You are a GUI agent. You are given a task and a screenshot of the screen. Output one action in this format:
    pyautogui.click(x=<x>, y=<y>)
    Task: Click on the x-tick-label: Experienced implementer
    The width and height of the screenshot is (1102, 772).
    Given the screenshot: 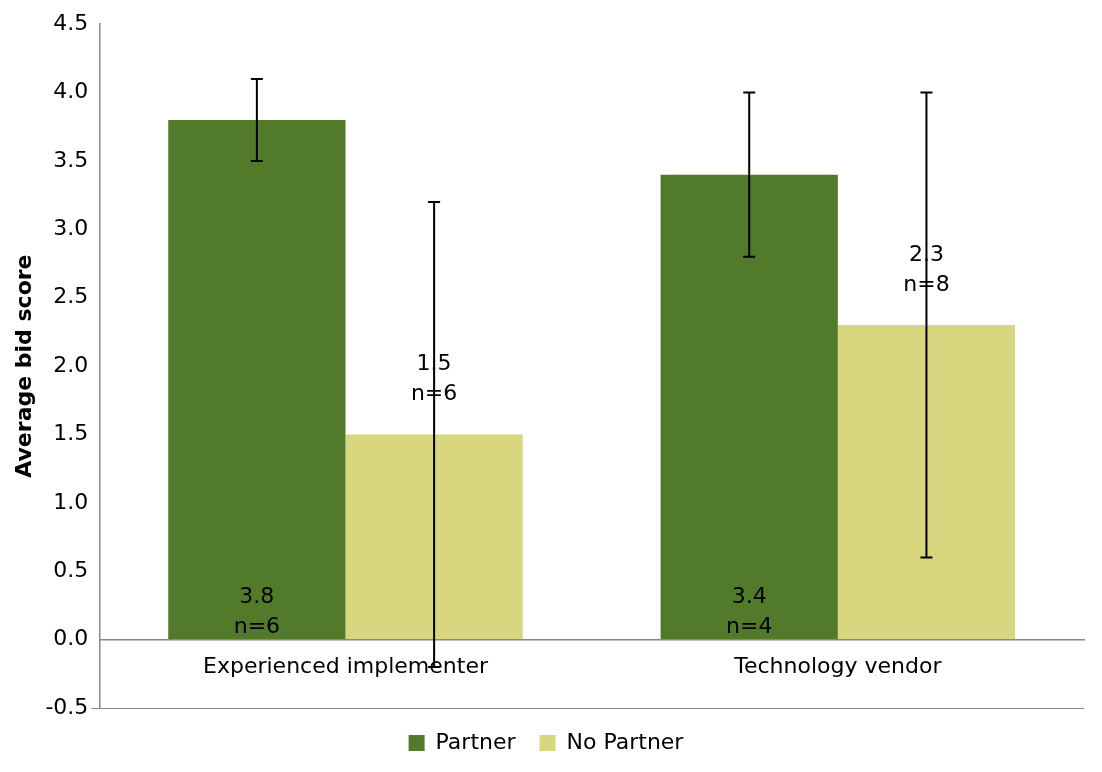 What is the action you would take?
    pyautogui.click(x=346, y=665)
    